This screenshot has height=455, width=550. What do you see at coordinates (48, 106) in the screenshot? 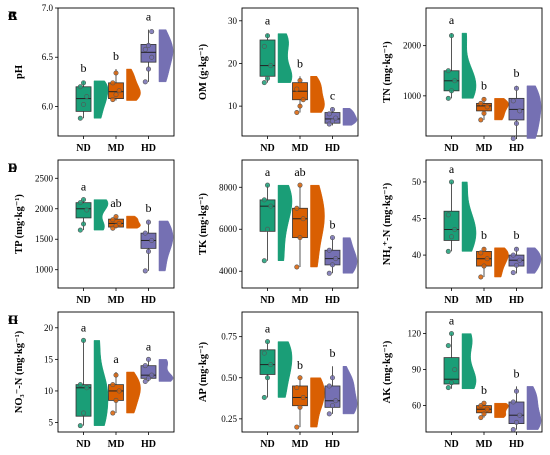
I see `y-tick-label: 6.0` at bounding box center [48, 106].